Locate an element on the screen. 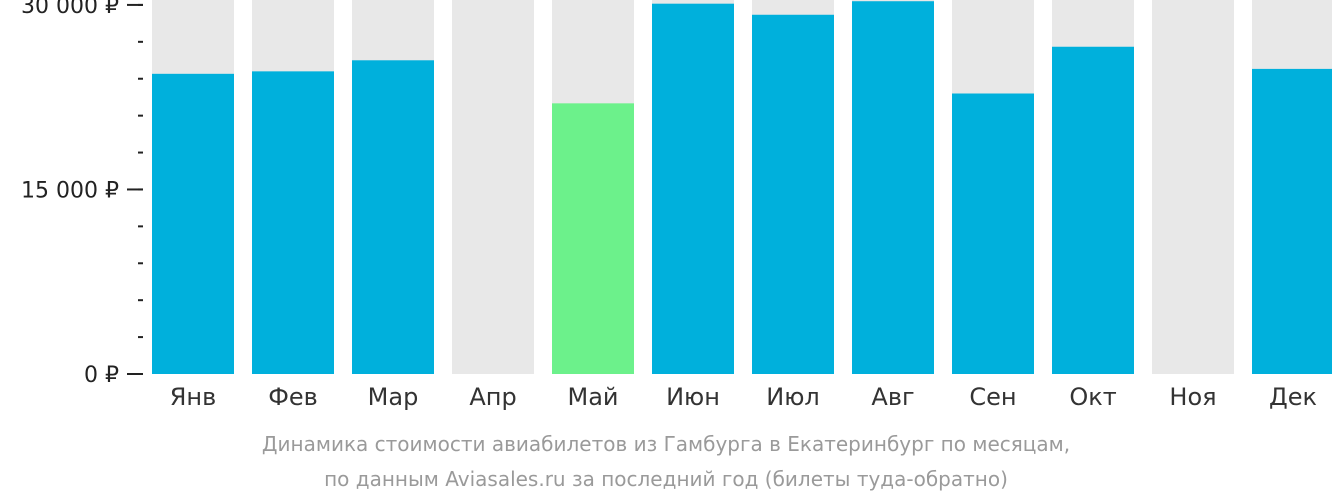 Image resolution: width=1332 pixels, height=502 pixels. x-tick-label: Май is located at coordinates (592, 397).